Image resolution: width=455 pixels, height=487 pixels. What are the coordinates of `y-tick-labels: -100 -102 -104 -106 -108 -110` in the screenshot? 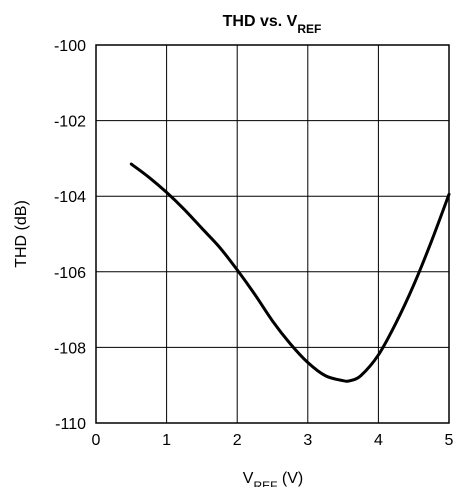 It's located at (70, 235).